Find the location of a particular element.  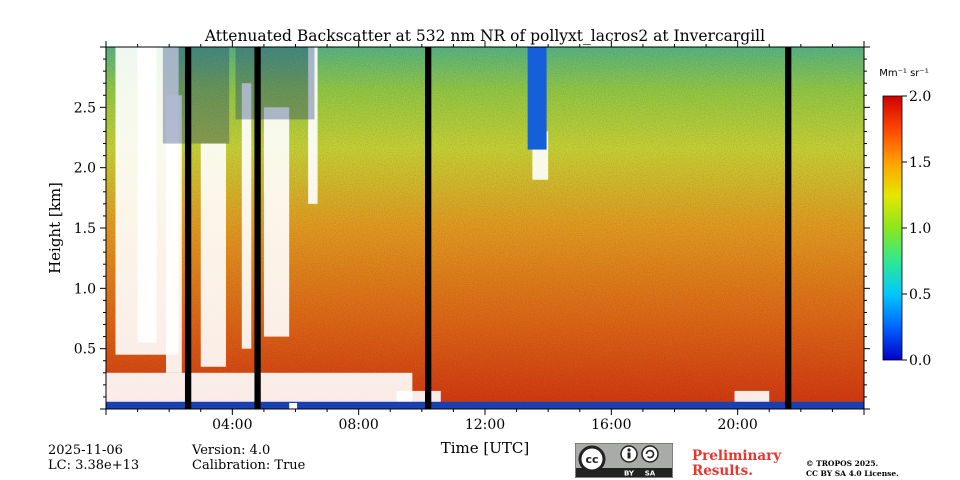

colorbar-ticks: 0.0 0.5 1.0 1.5 2.0 is located at coordinates (916, 229).